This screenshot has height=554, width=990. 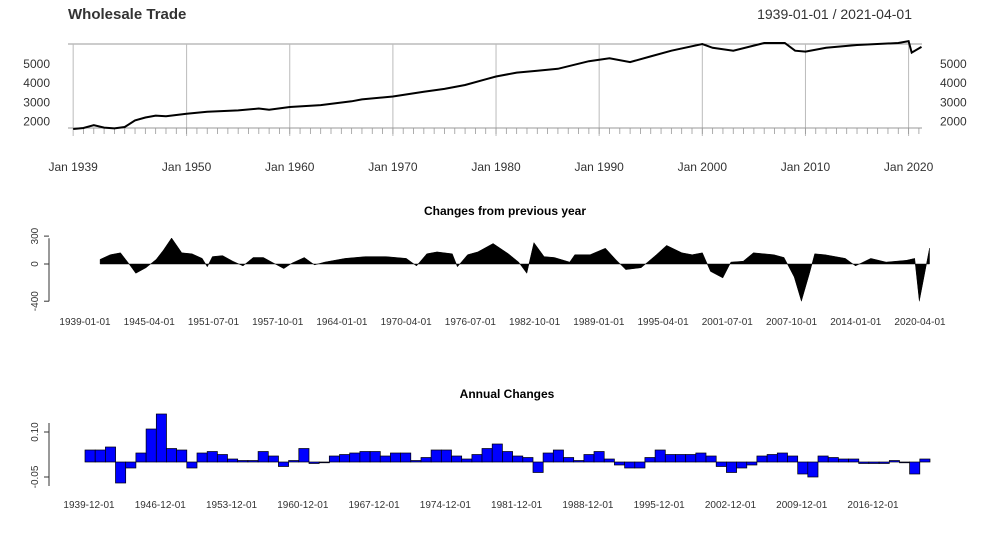 What do you see at coordinates (35, 264) in the screenshot?
I see `y-tick-label: 0` at bounding box center [35, 264].